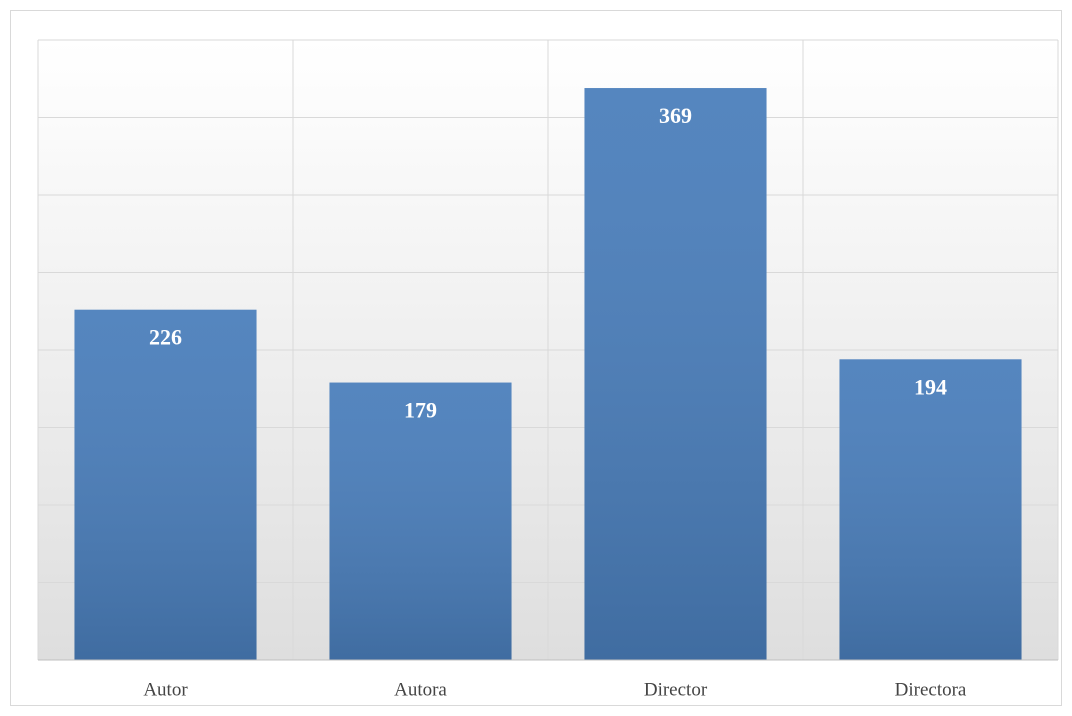 The height and width of the screenshot is (716, 1072). I want to click on data-label: 194, so click(930, 386).